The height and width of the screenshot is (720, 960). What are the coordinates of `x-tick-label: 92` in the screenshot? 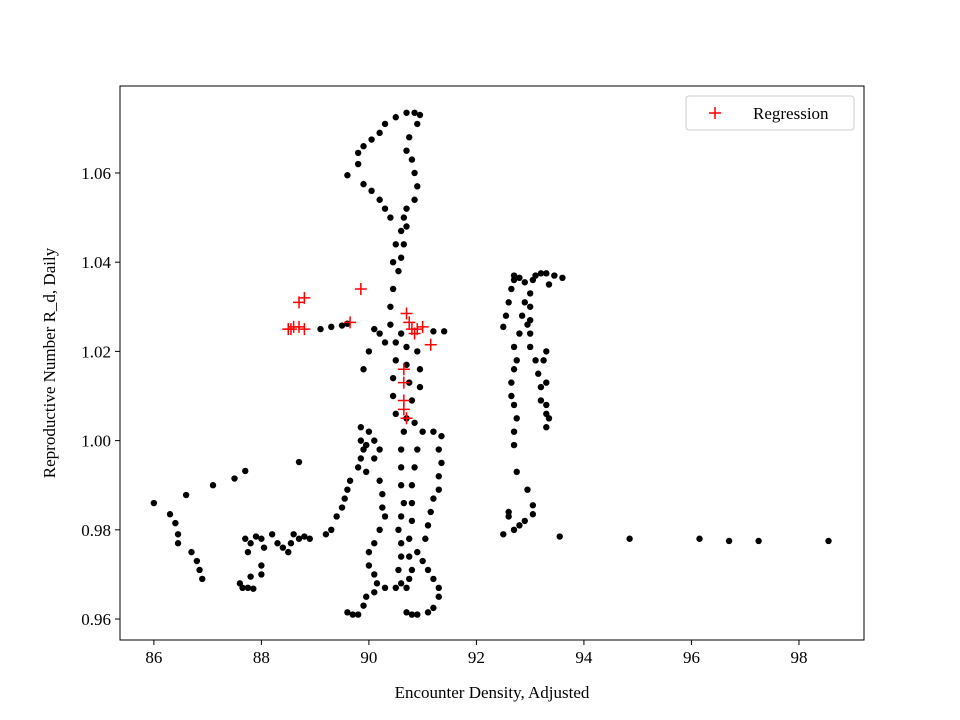 It's located at (476, 657).